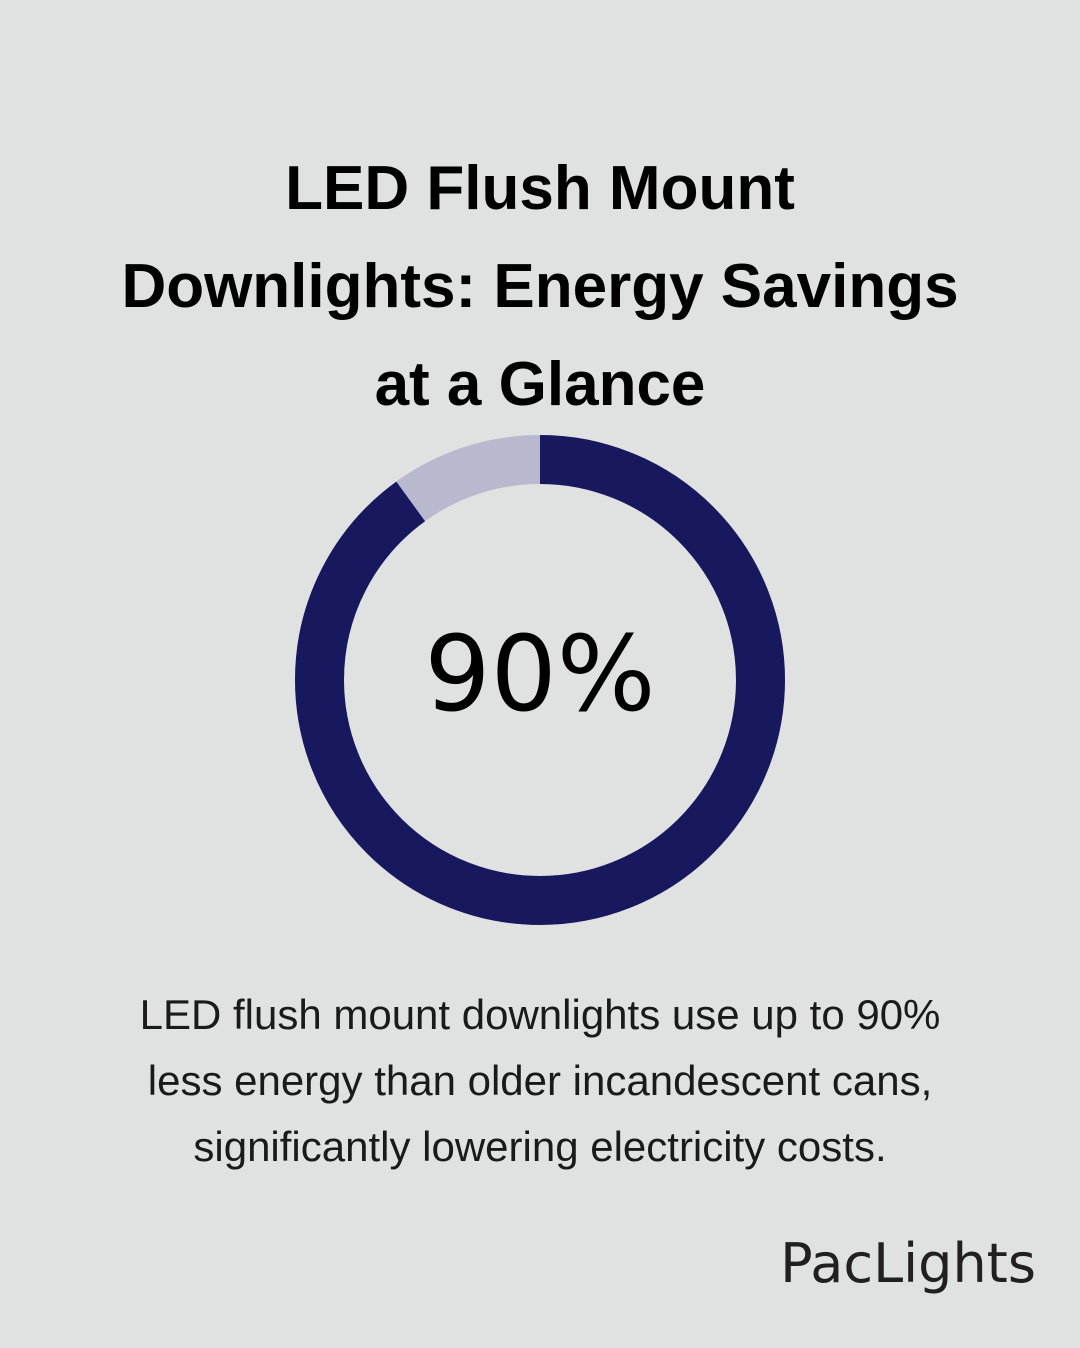 The height and width of the screenshot is (1348, 1080). Describe the element at coordinates (540, 188) in the screenshot. I see `title-line-1: LED Flush Mount` at that location.